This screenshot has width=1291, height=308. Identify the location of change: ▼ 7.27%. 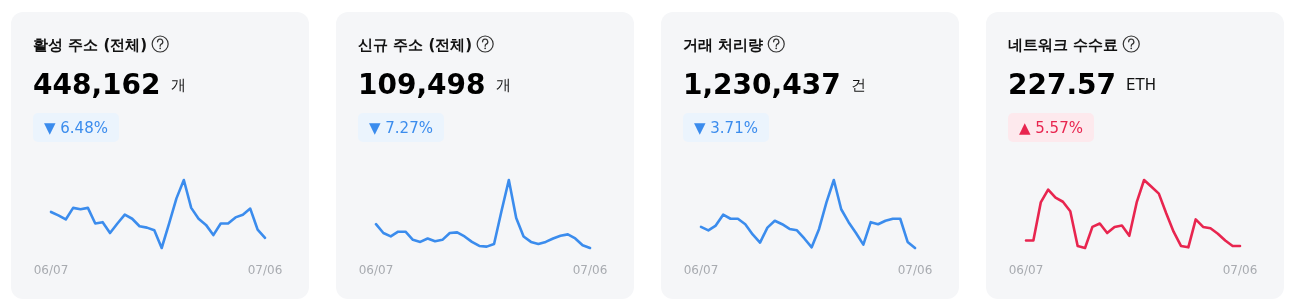
(401, 128).